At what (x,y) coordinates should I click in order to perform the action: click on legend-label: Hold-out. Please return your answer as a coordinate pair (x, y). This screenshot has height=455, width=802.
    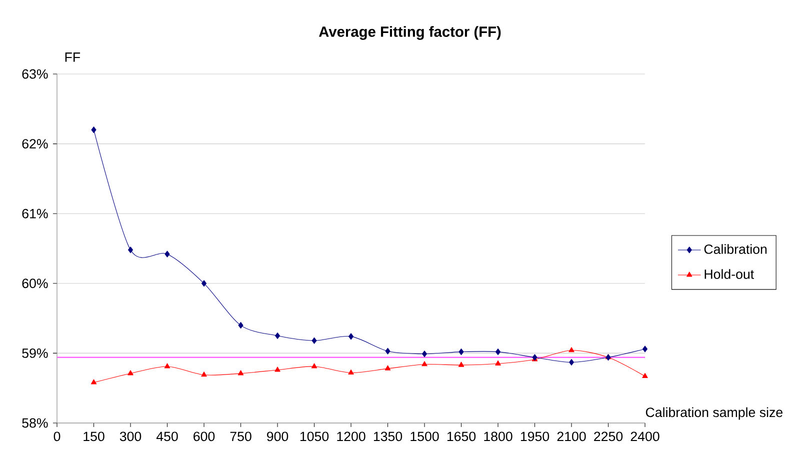
    Looking at the image, I should click on (729, 274).